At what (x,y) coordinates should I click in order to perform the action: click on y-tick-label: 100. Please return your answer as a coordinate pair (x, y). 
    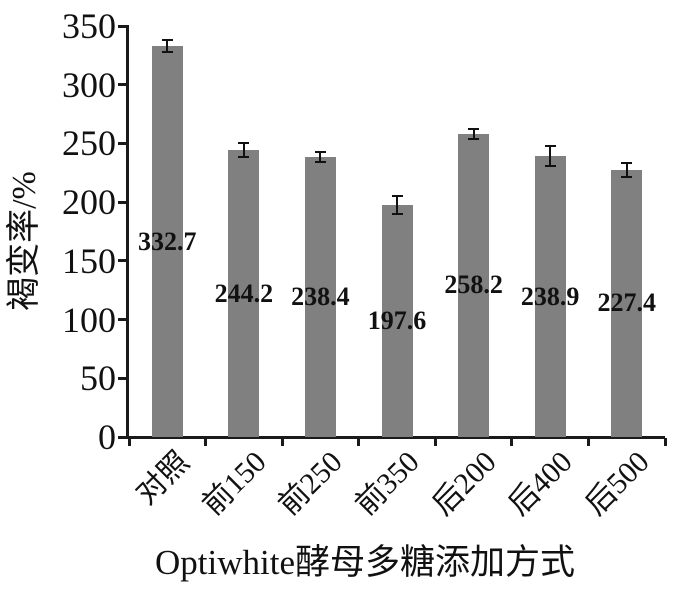
    Looking at the image, I should click on (89, 319).